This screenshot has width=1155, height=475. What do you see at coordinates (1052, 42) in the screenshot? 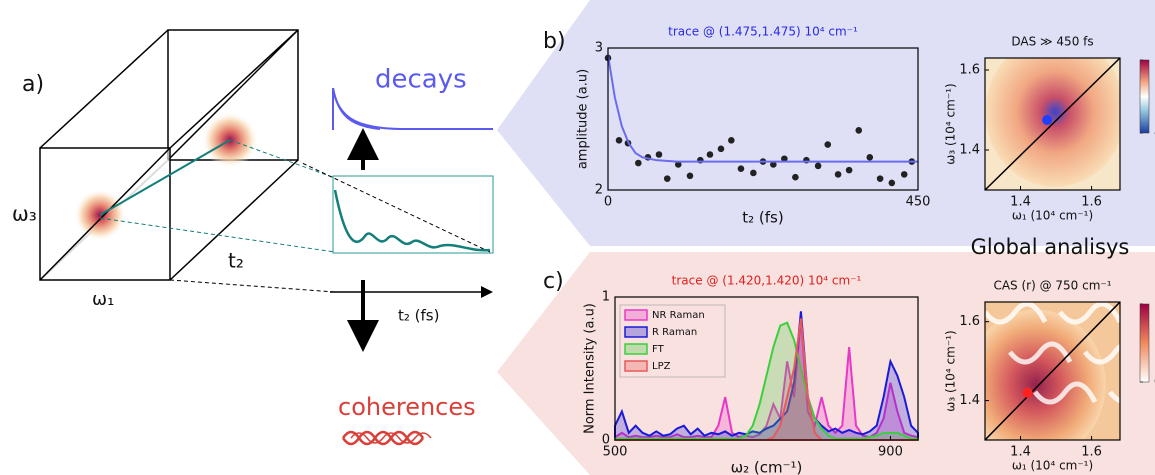
I see `chart-title: DAS ≫ 450 fs` at bounding box center [1052, 42].